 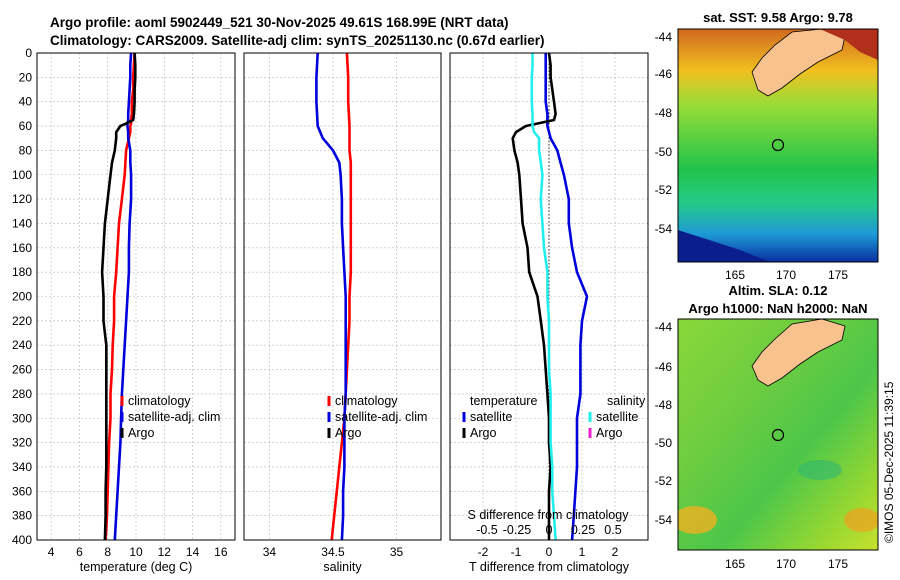 I want to click on x-tick-label: 4, so click(x=51, y=552).